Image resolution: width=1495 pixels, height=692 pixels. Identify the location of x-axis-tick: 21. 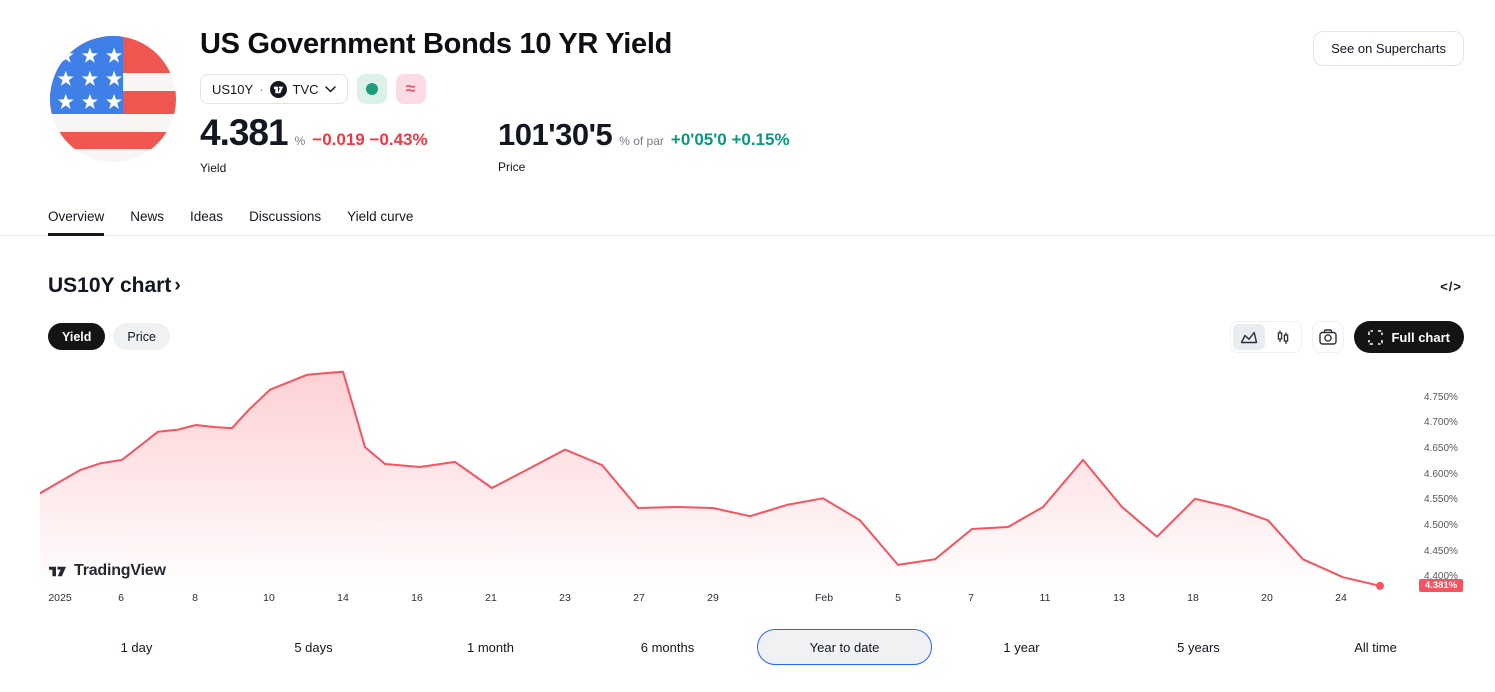
(491, 598).